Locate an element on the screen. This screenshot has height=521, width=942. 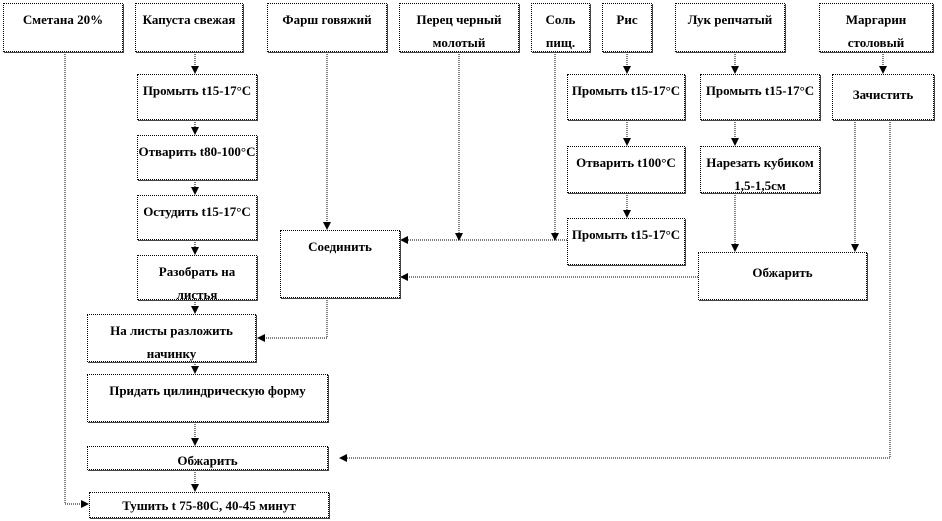
onion-step-wash: Промыть t15-17°С is located at coordinates (760, 97).